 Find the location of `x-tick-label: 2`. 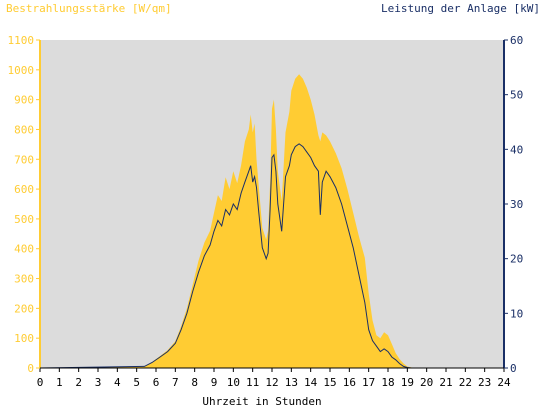

x-tick-label: 2 is located at coordinates (78, 382).